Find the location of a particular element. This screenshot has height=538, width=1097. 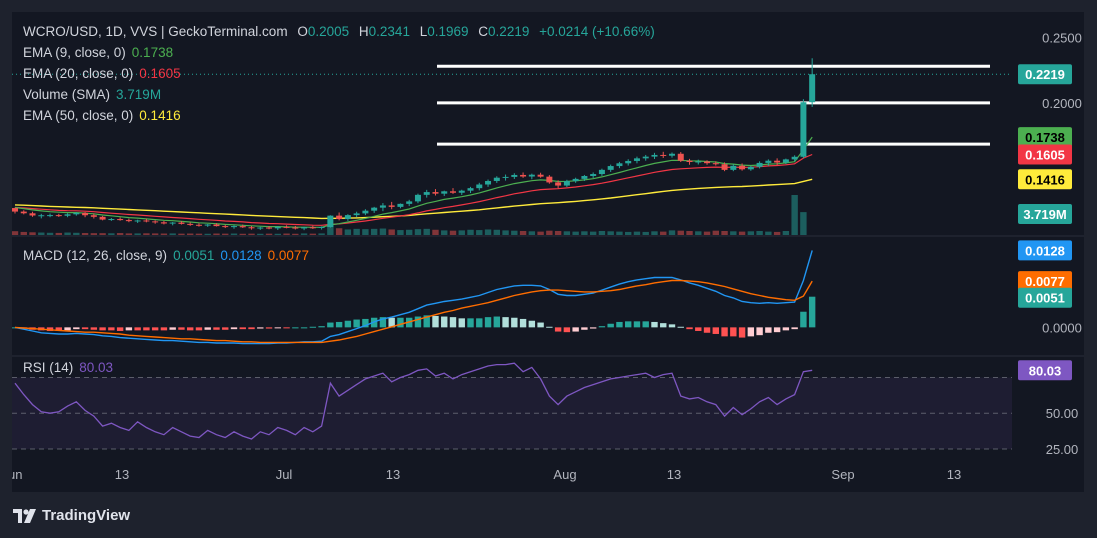

macd-tick-label: 0.0000 is located at coordinates (1062, 327).